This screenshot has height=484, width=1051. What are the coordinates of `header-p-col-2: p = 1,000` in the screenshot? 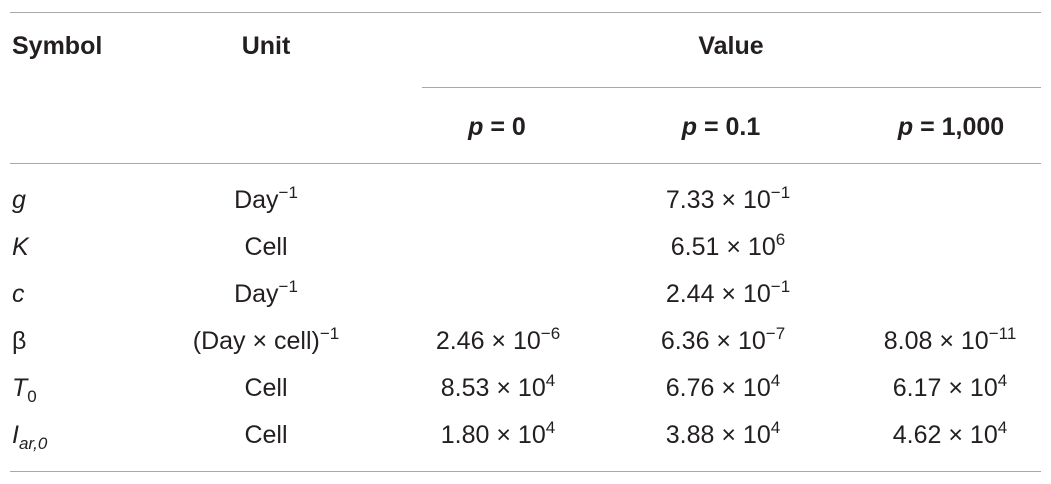 It's located at (951, 127).